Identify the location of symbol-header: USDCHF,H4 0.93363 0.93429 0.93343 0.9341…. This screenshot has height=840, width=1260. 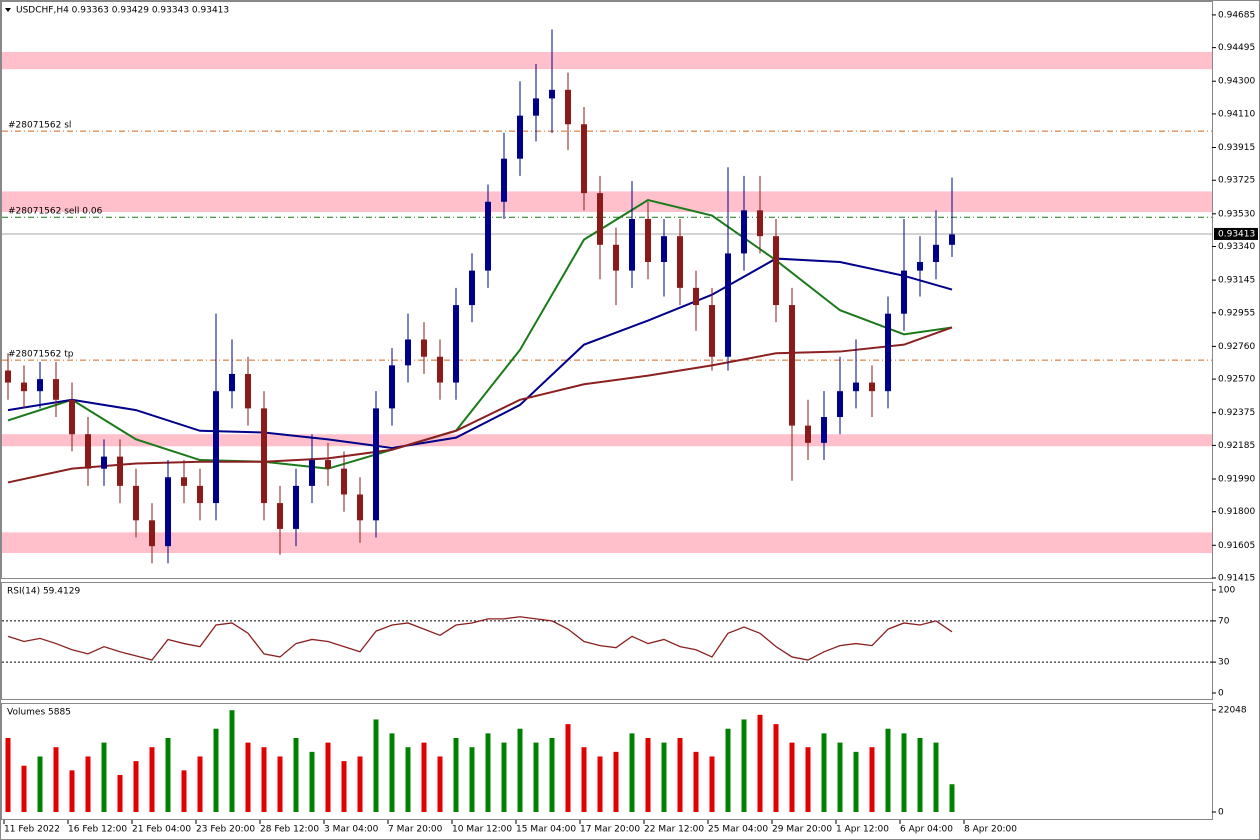
(122, 11).